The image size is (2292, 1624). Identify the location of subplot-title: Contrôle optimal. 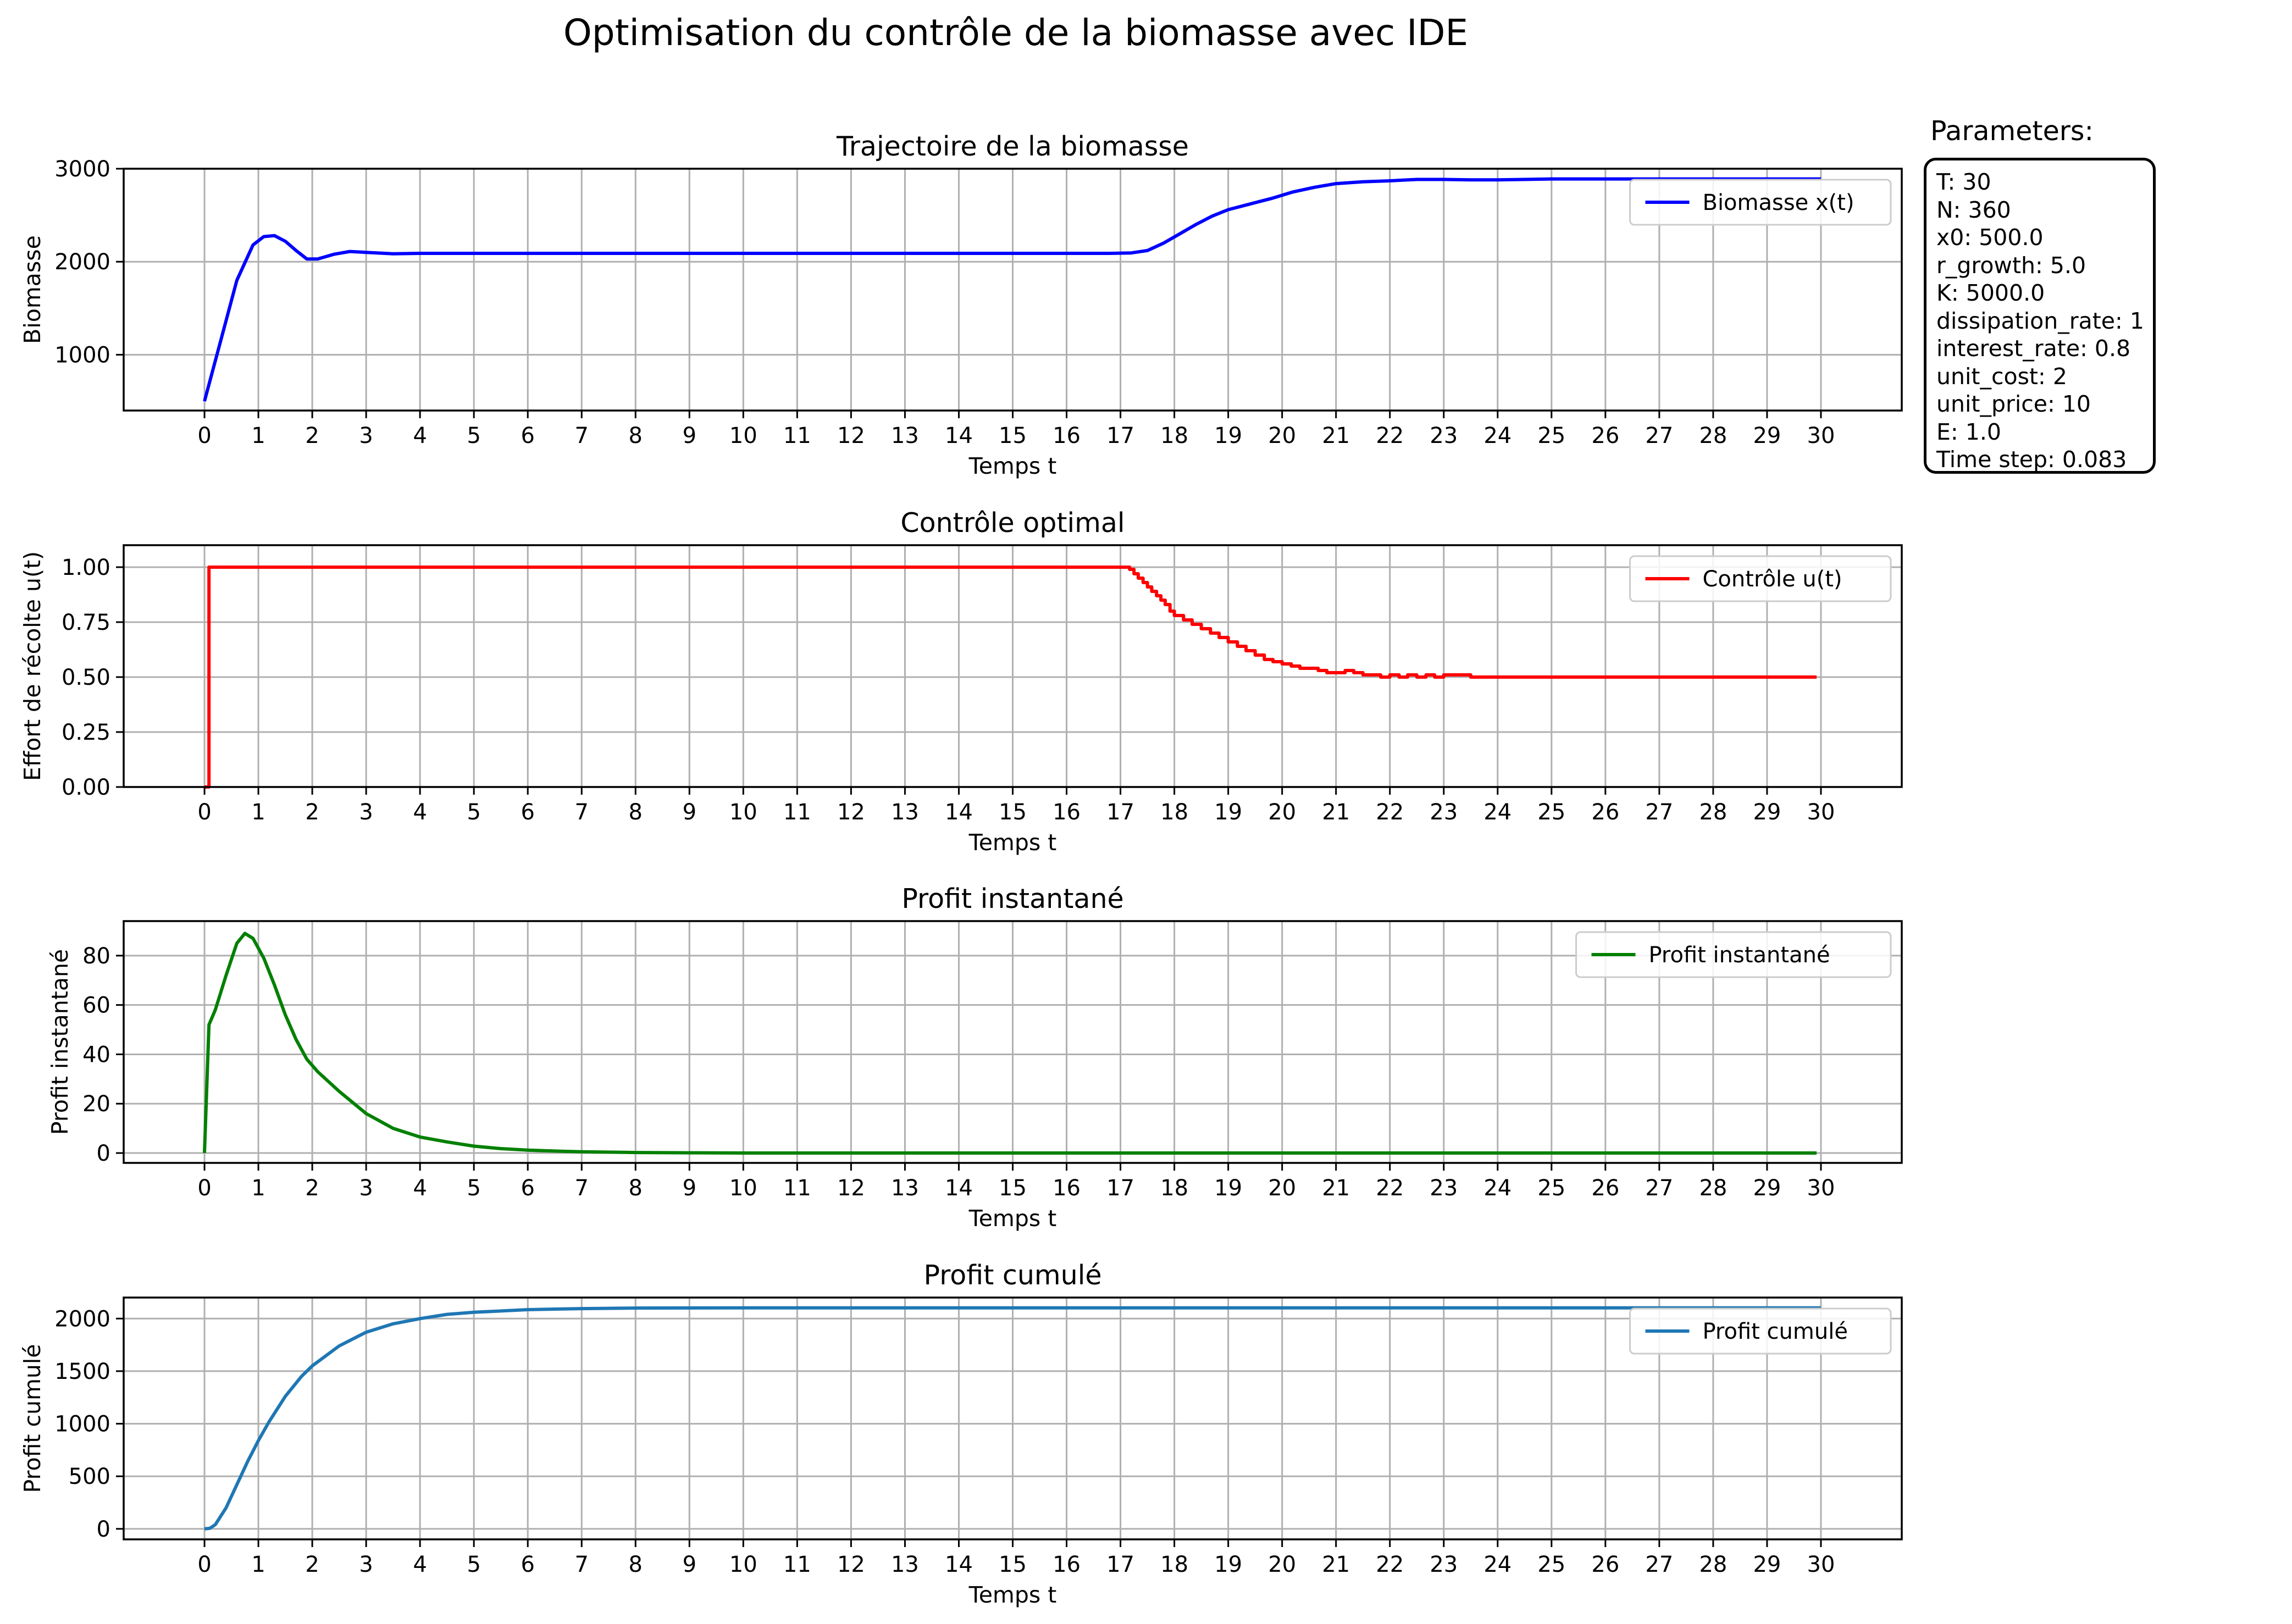
(1012, 523).